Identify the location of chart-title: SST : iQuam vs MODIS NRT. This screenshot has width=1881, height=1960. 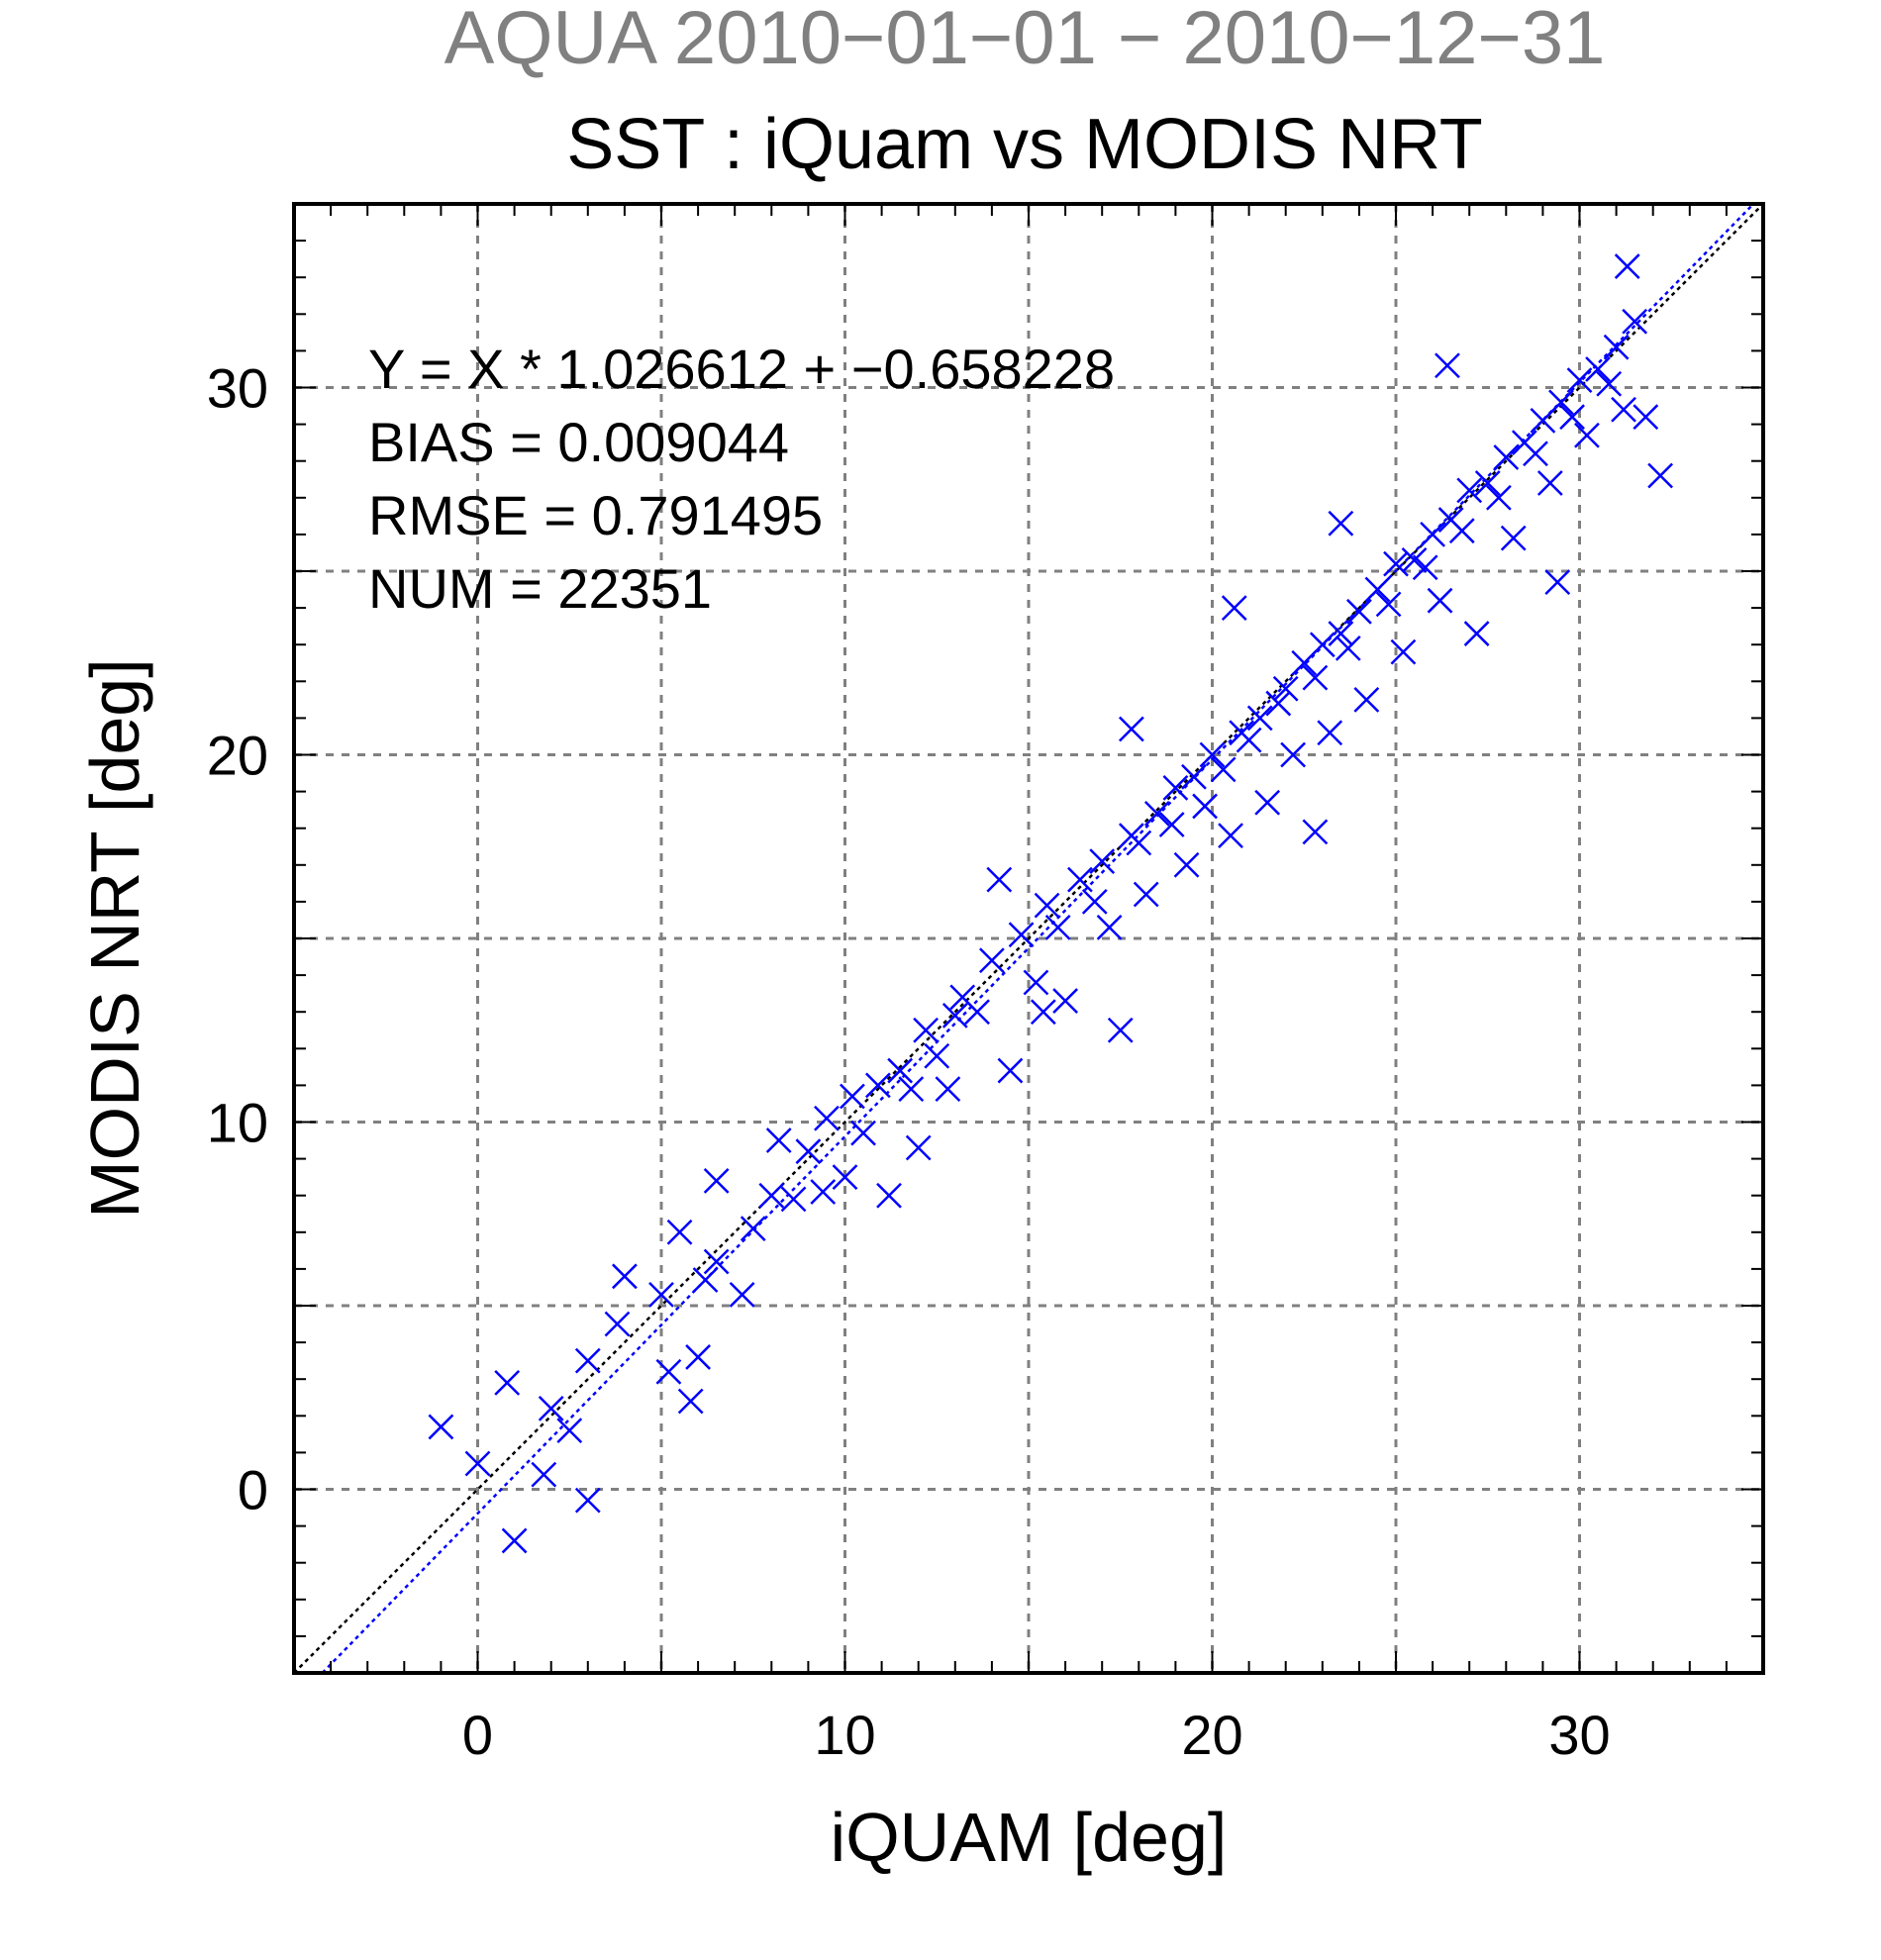
(1025, 144).